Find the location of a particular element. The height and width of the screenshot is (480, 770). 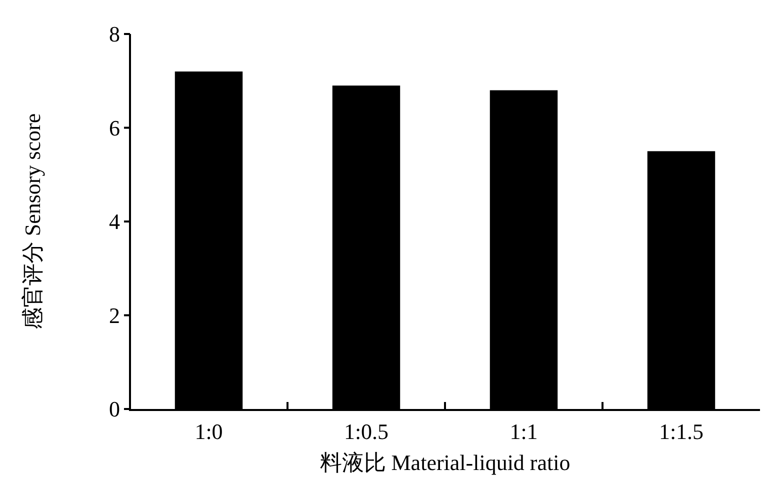

x-axis-title: 料液比 Material-liquid ratio is located at coordinates (445, 462).